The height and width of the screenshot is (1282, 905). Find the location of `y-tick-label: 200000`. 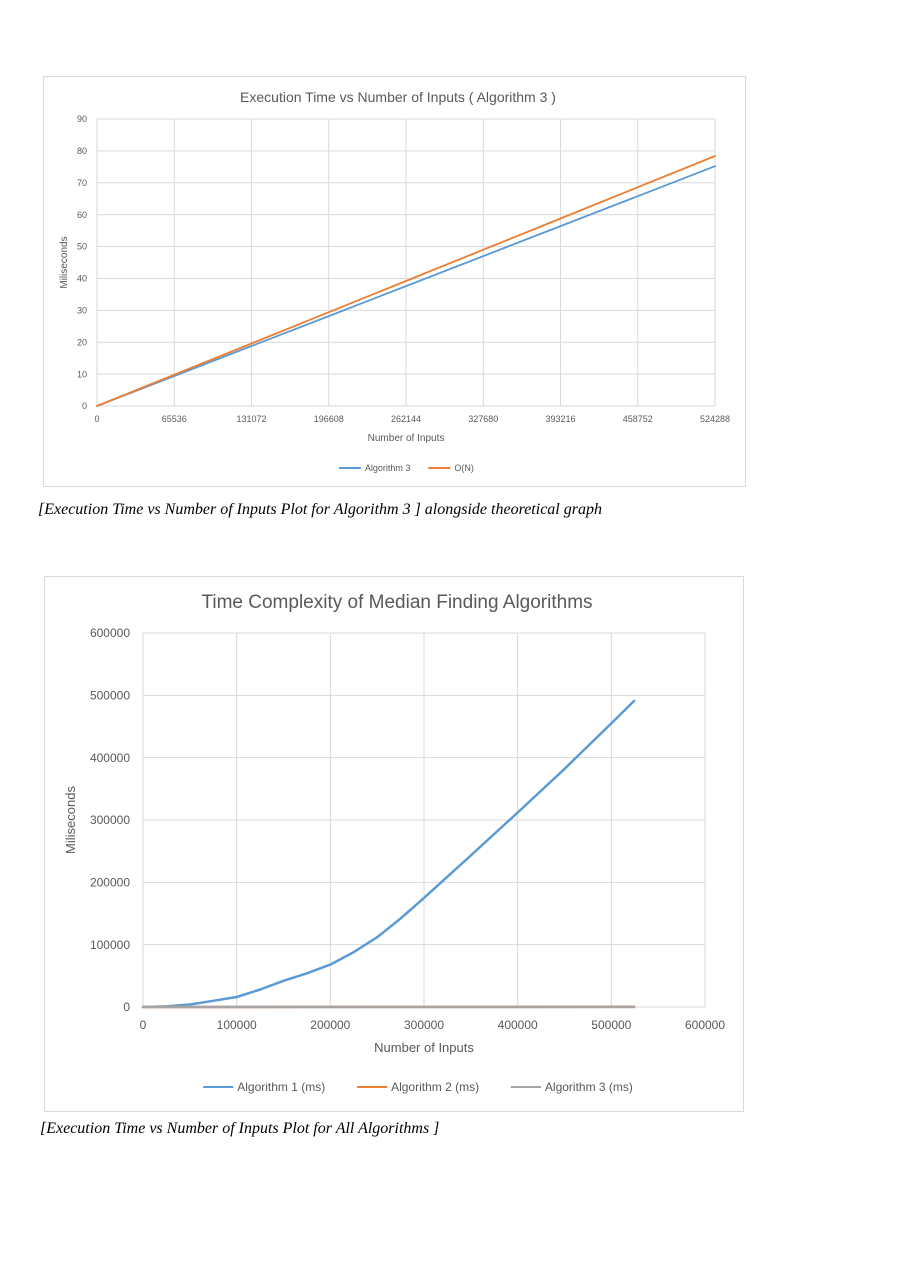

y-tick-label: 200000 is located at coordinates (110, 883).